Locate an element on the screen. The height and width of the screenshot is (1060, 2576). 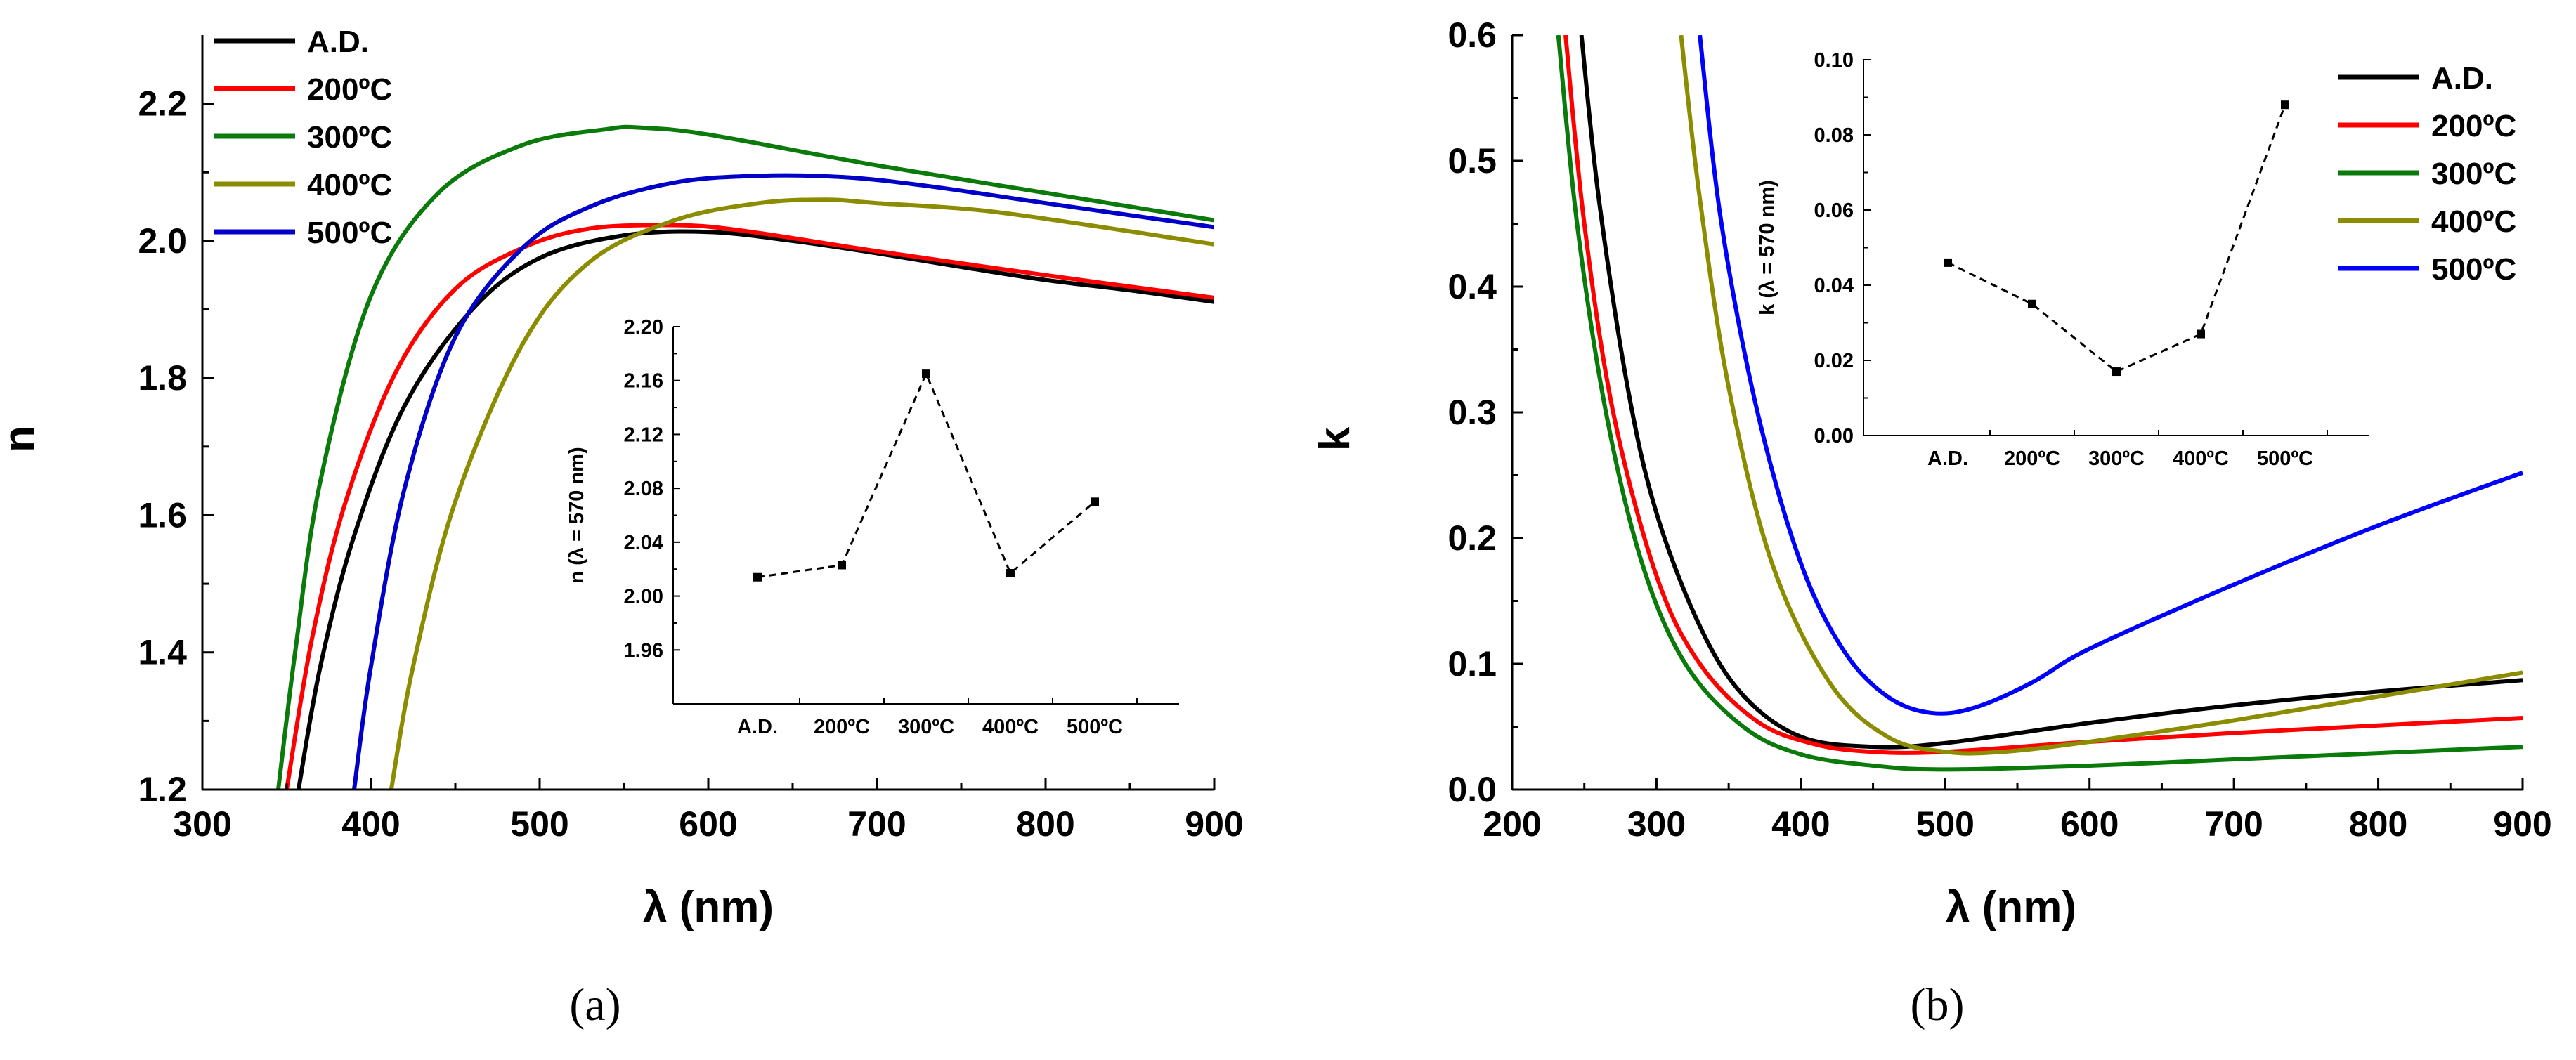
inset-y-axis-title: n (λ = 570 nm) is located at coordinates (577, 515).